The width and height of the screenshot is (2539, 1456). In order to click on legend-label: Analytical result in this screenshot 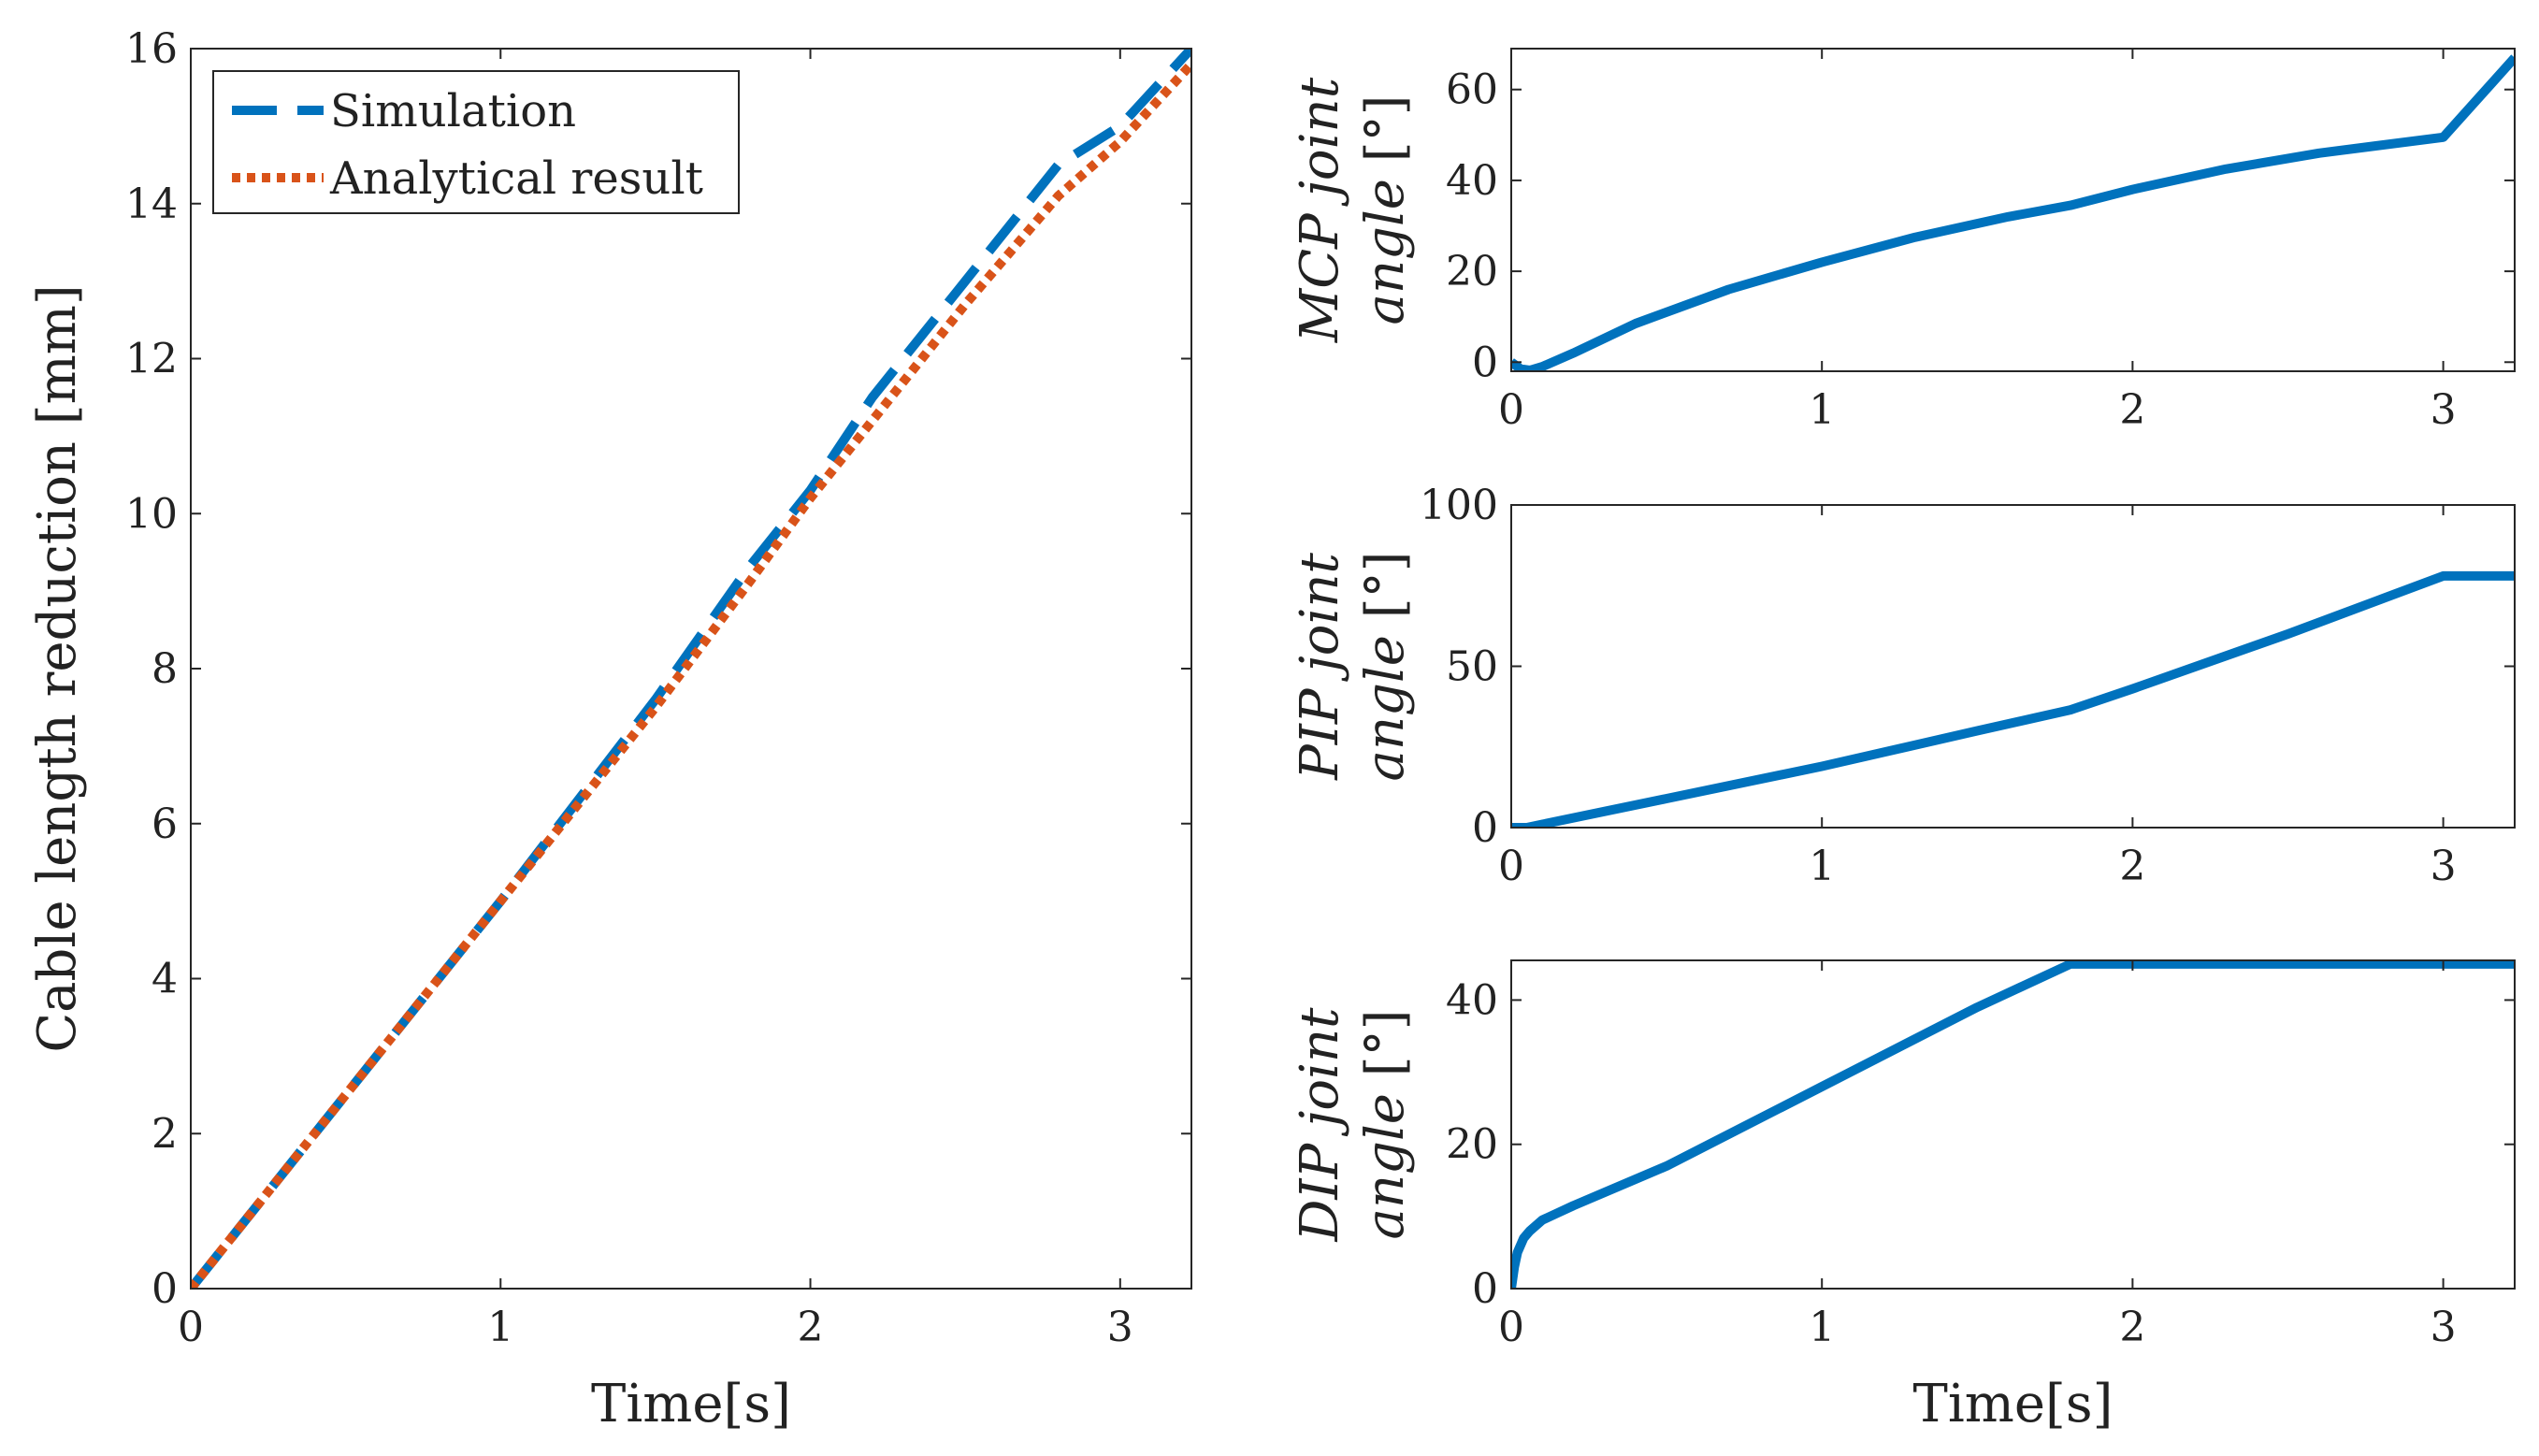, I will do `click(516, 179)`.